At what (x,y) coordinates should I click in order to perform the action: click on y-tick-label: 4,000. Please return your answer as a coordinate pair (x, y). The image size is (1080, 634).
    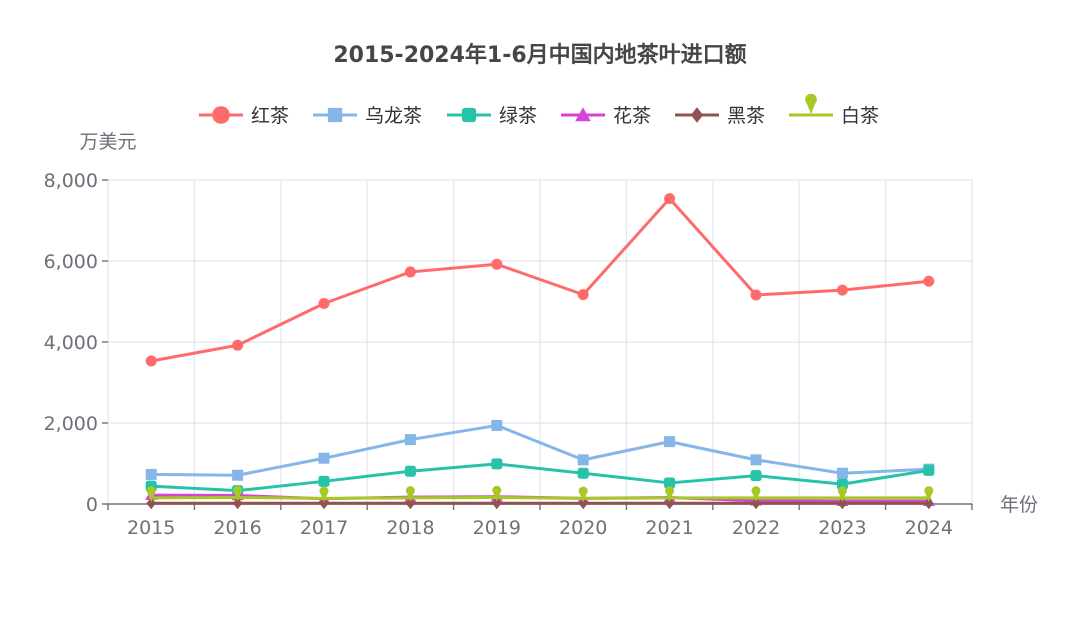
    Looking at the image, I should click on (71, 343).